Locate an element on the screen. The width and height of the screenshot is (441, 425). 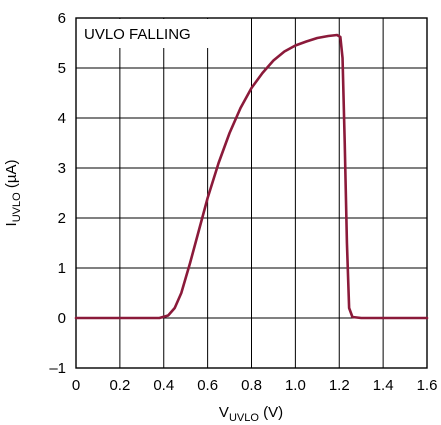
x-tick-labels: 0 0.2 0.4 0.6 0.8 1.0 1.2 1.4 1.6 is located at coordinates (255, 385).